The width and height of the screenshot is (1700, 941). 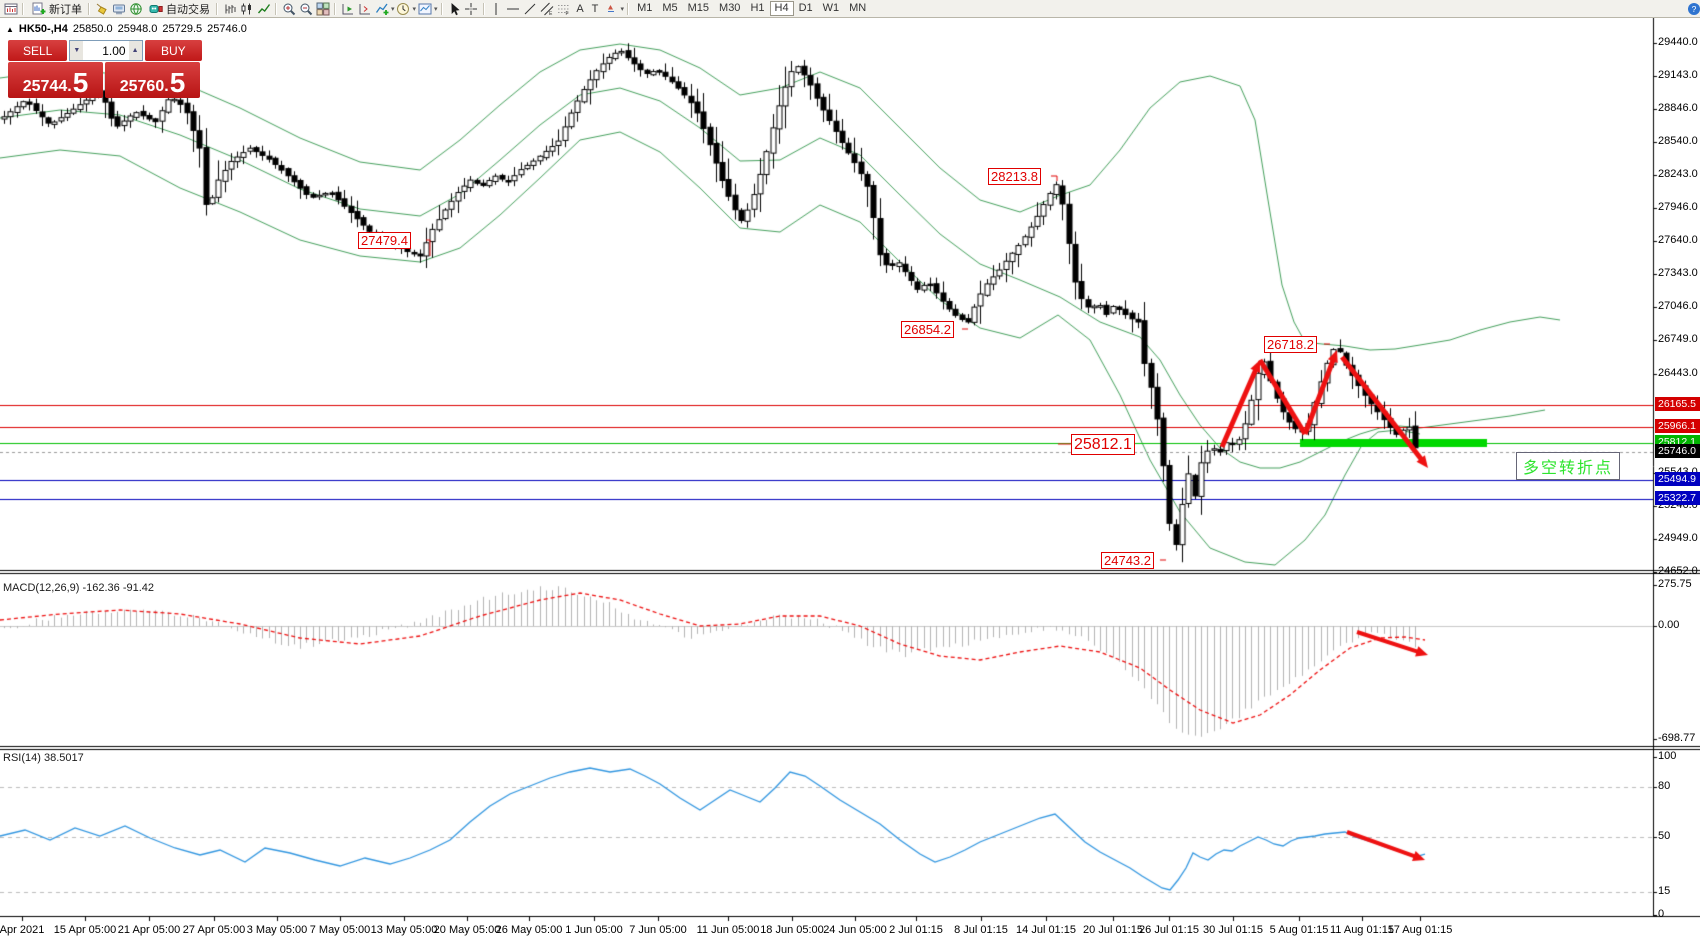 I want to click on volume-value: 1.00, so click(x=114, y=50).